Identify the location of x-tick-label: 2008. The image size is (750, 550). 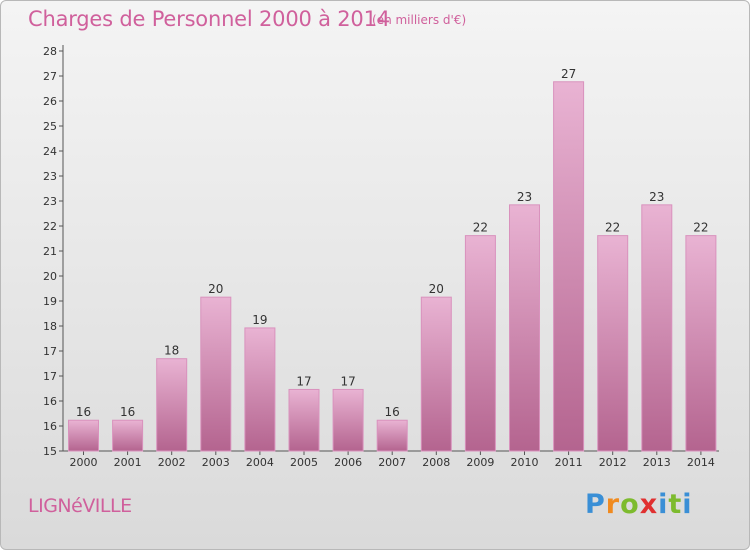
(436, 462).